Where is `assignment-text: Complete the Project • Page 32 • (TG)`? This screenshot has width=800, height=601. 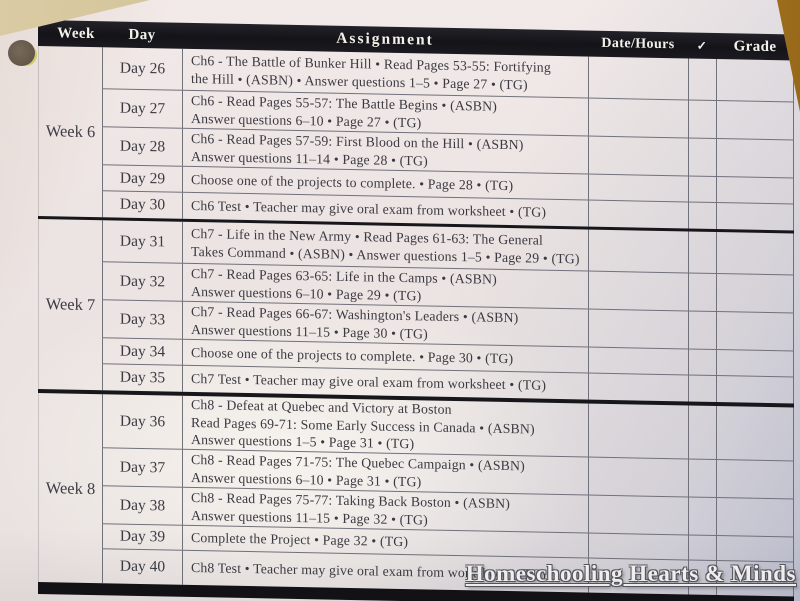 assignment-text: Complete the Project • Page 32 • (TG) is located at coordinates (300, 540).